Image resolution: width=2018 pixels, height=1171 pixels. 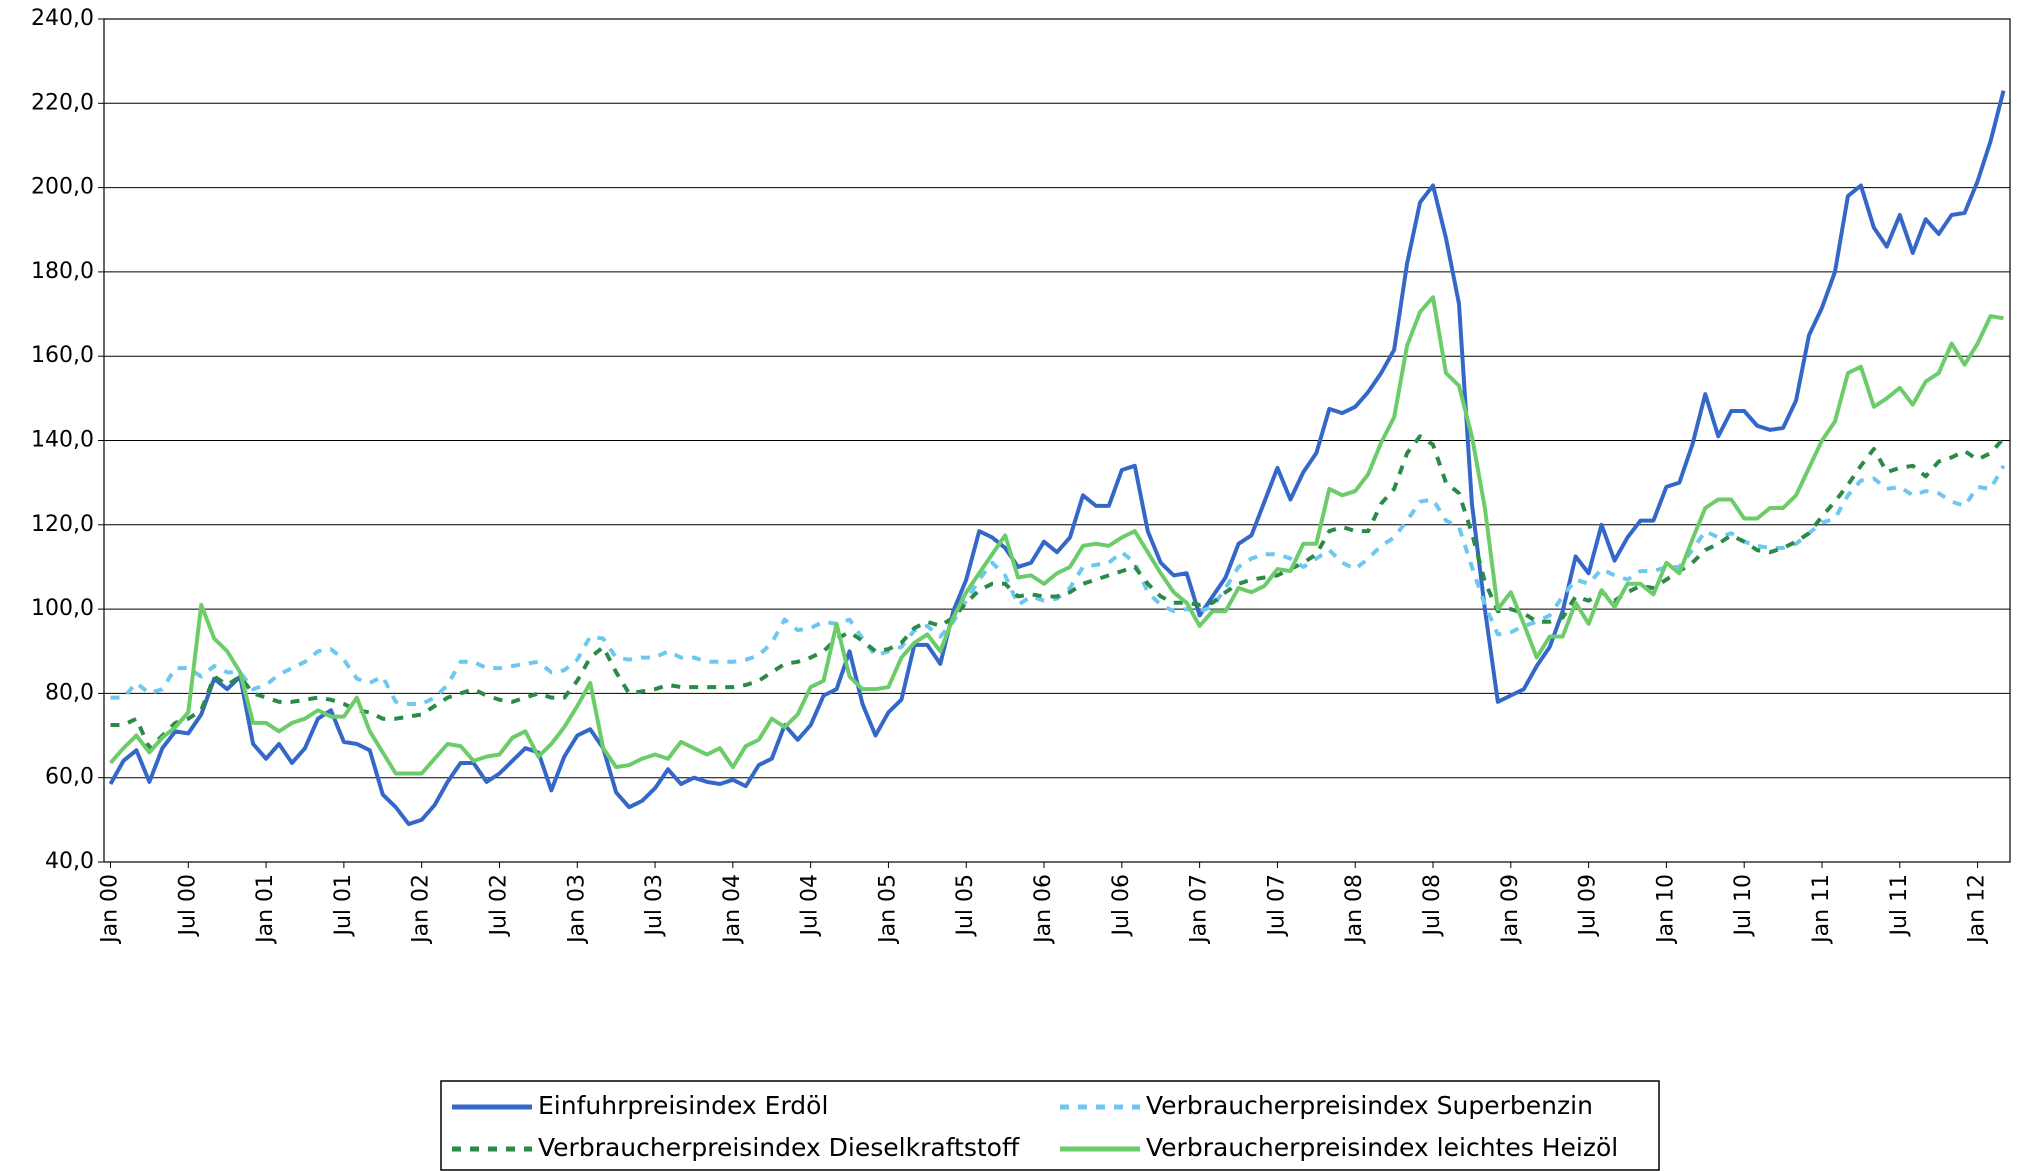 I want to click on y-tick-label: 120,0, so click(x=62, y=524).